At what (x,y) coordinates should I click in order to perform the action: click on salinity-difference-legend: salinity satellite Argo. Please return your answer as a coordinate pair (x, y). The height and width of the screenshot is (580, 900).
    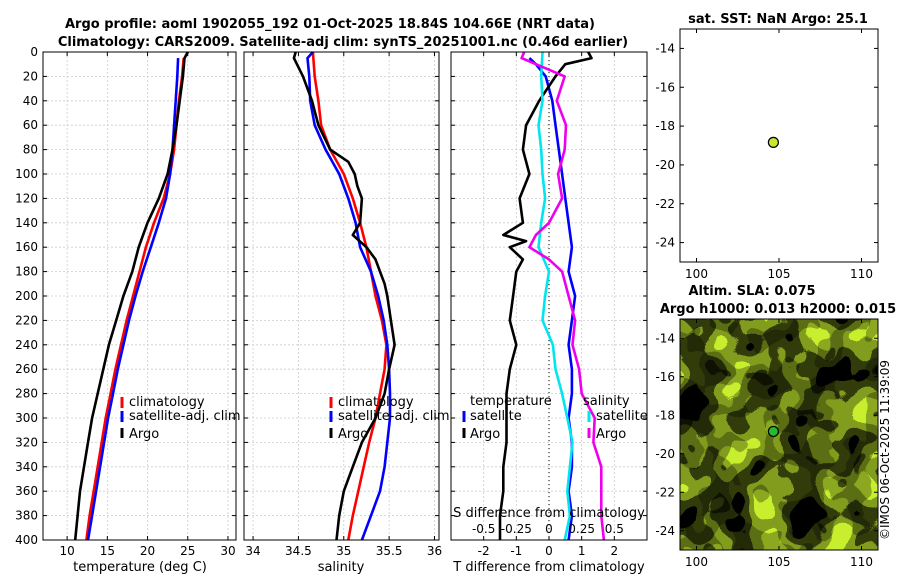
    Looking at the image, I should click on (615, 418).